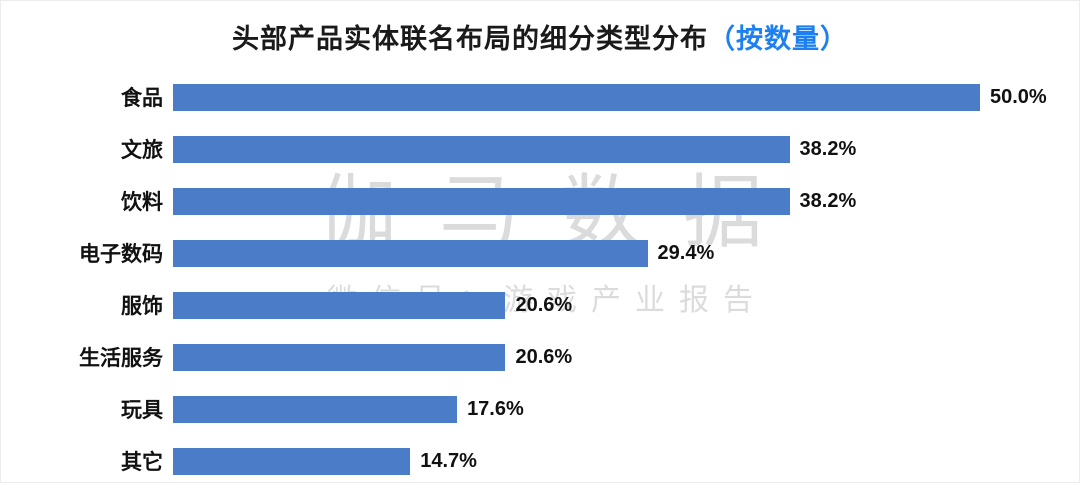 The image size is (1080, 483). I want to click on chart-row: 其它 14.7%, so click(550, 458).